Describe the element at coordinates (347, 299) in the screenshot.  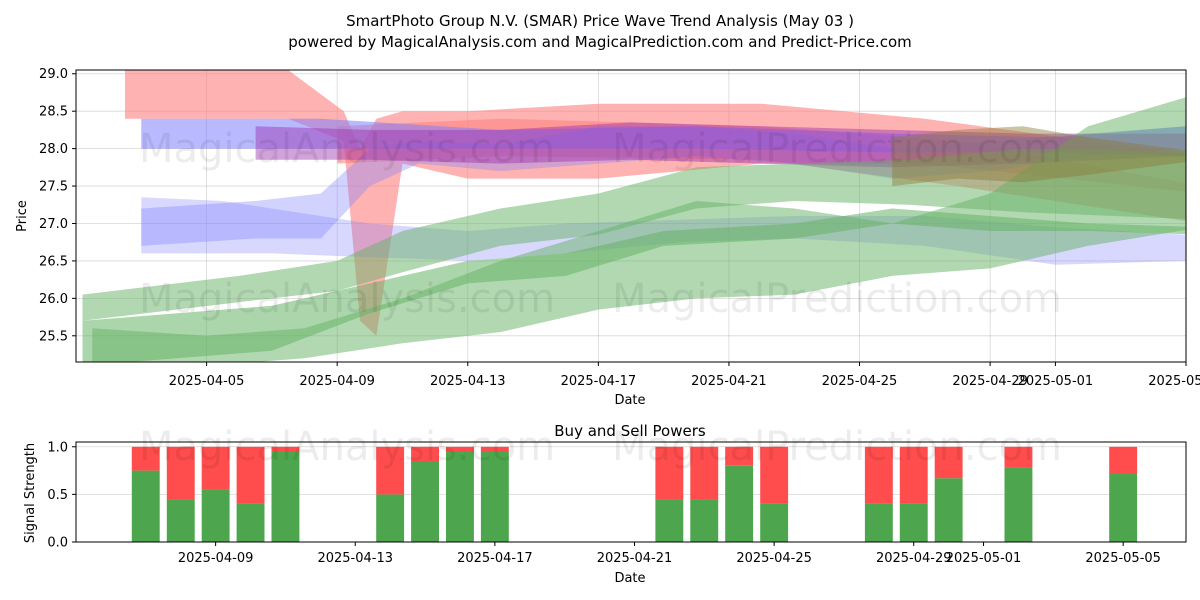
I see `watermark-mid-left: MagicalAnalysis.com` at that location.